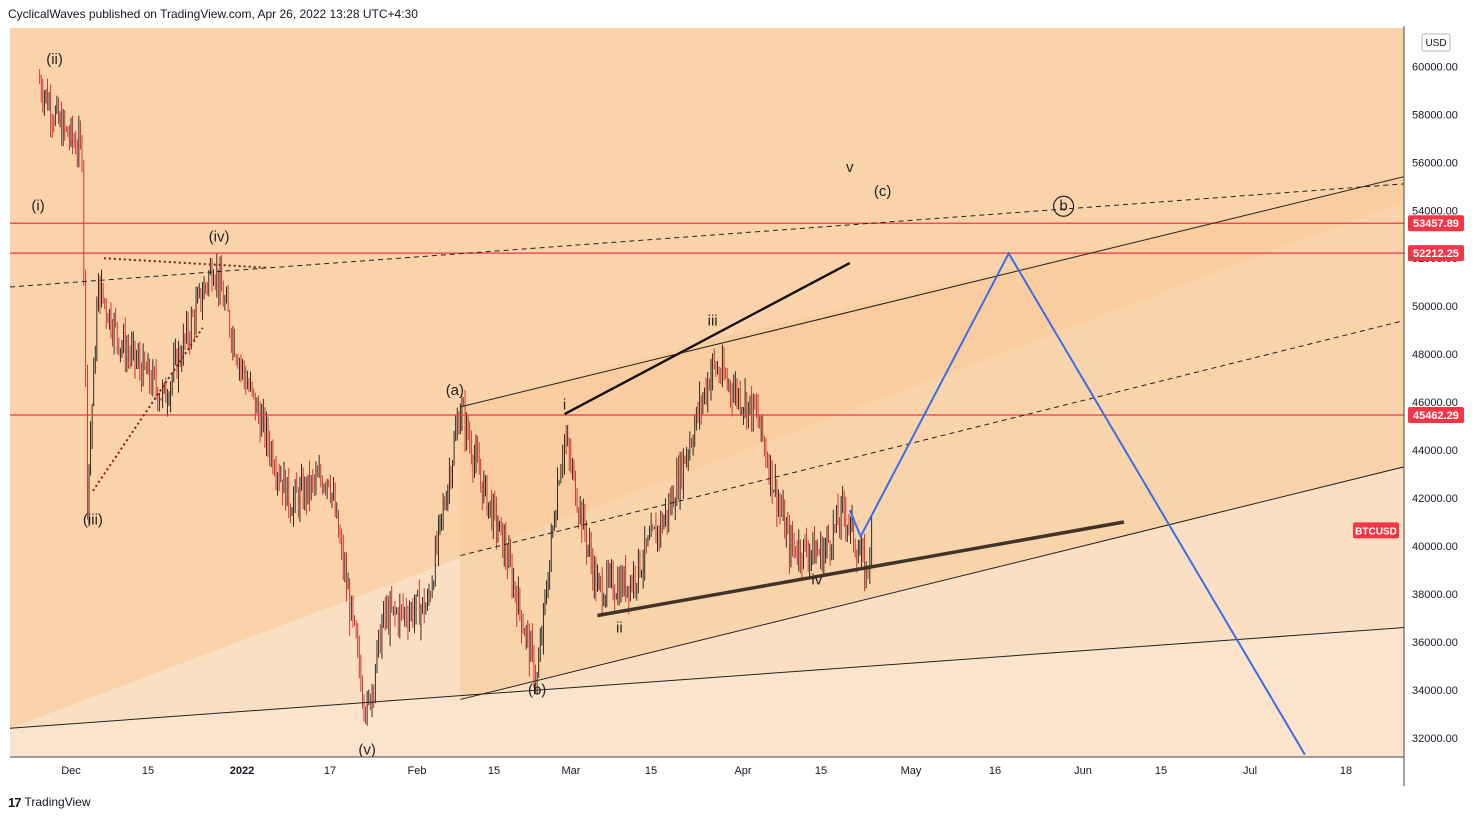  What do you see at coordinates (219, 236) in the screenshot?
I see `wave-label: (iv)` at bounding box center [219, 236].